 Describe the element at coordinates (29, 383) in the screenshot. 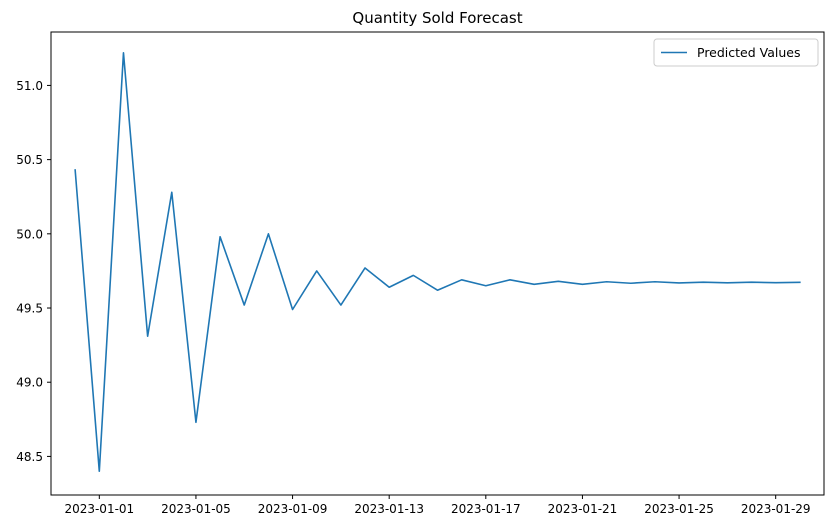

I see `y-tick-label: 49.0` at that location.